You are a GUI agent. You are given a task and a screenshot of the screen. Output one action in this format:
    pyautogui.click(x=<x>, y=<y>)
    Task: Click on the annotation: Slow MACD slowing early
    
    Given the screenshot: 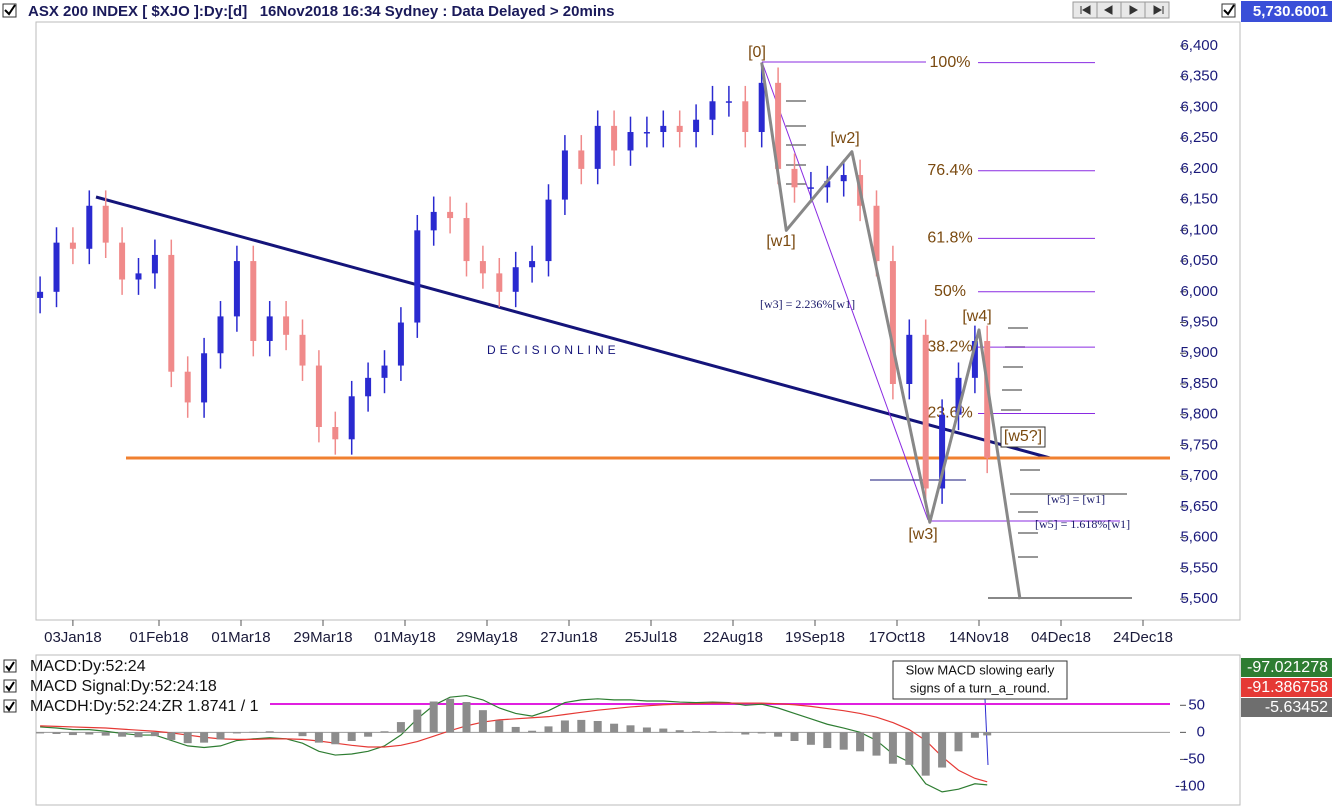 What is the action you would take?
    pyautogui.click(x=980, y=669)
    